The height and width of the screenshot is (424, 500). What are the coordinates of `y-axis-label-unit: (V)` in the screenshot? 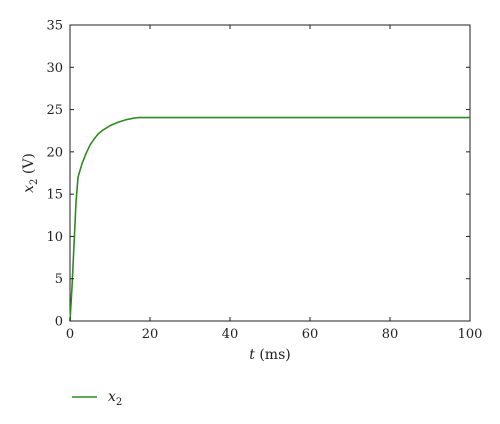 It's located at (29, 165).